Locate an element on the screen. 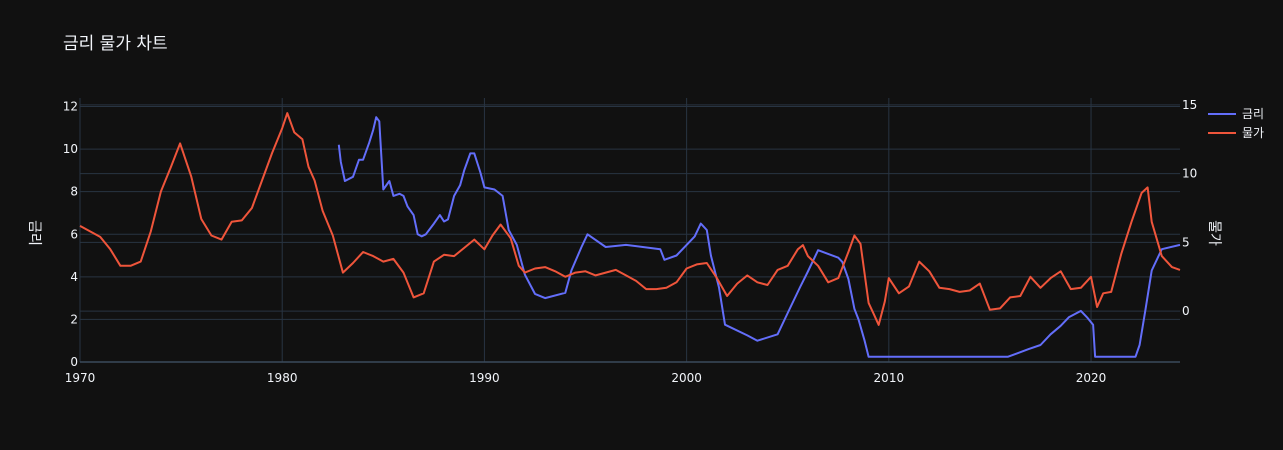 The height and width of the screenshot is (450, 1283). y-tick-label: 8 is located at coordinates (74, 192).